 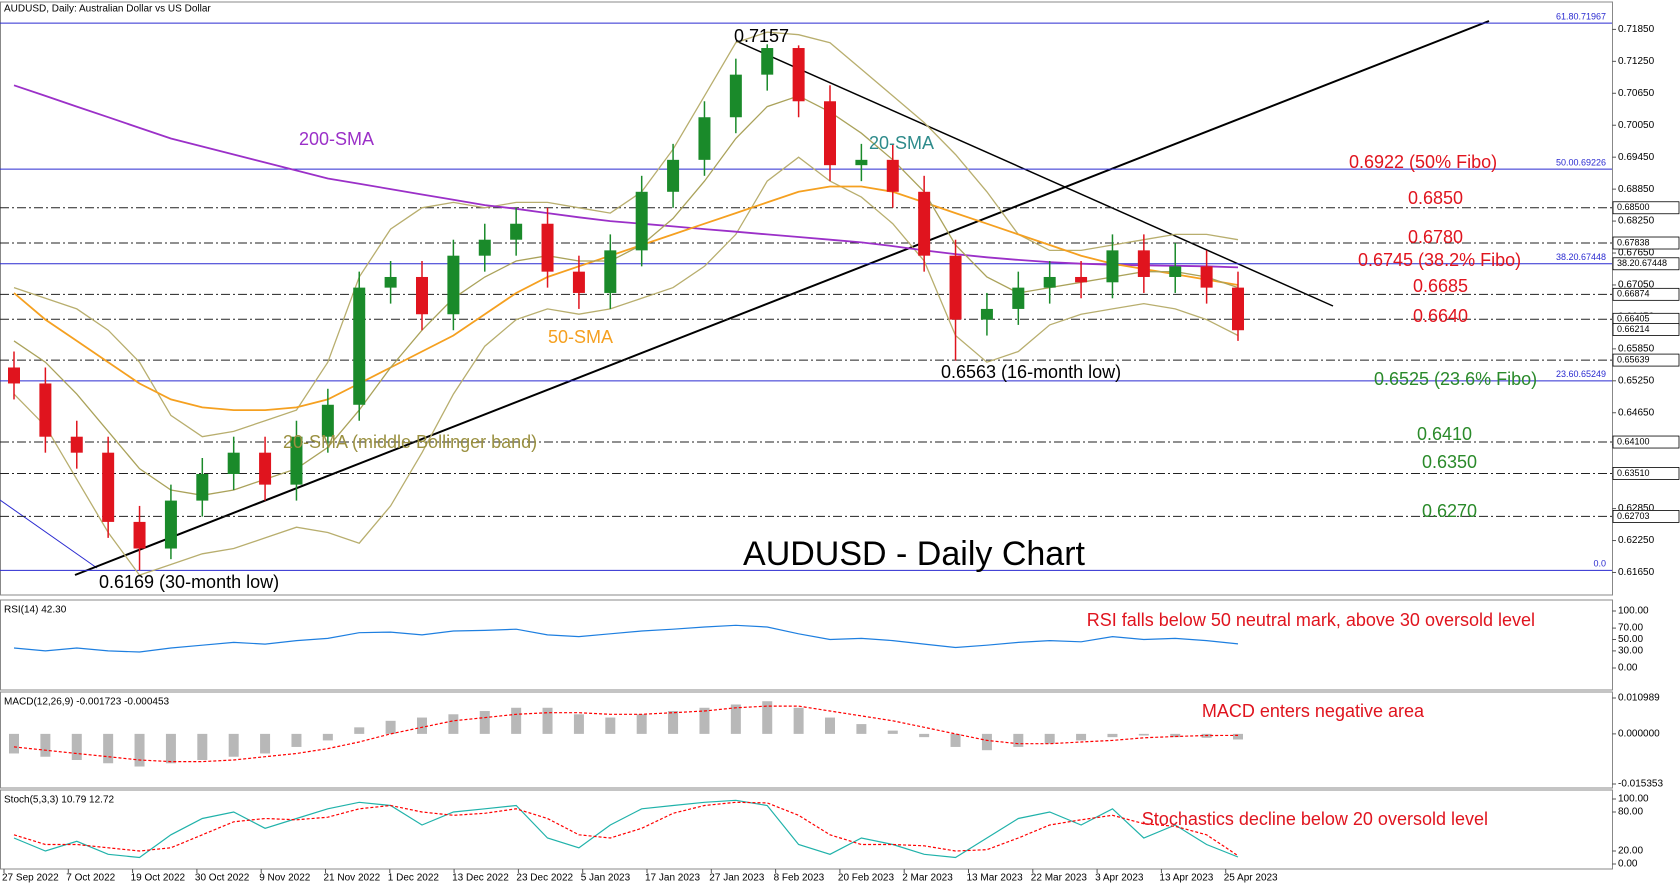 I want to click on x-tick-label: 21 Nov 2022, so click(x=352, y=878).